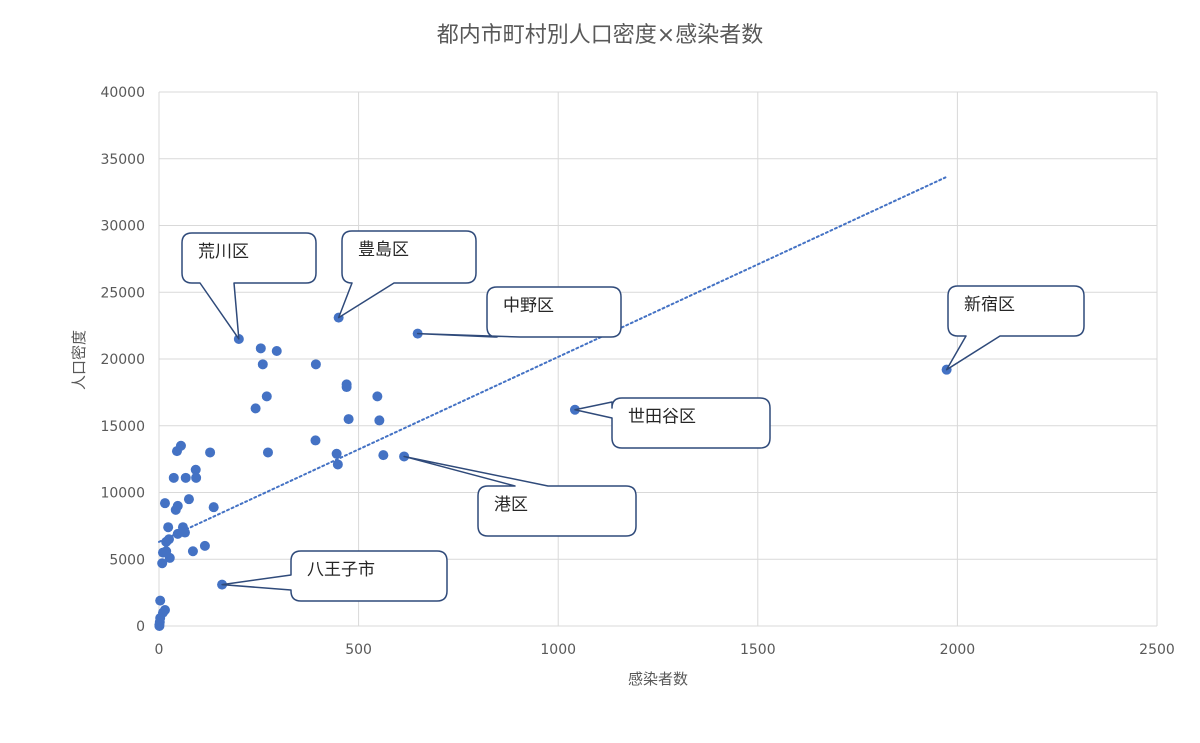 Image resolution: width=1200 pixels, height=743 pixels. What do you see at coordinates (159, 650) in the screenshot?
I see `x-tick-label: 0` at bounding box center [159, 650].